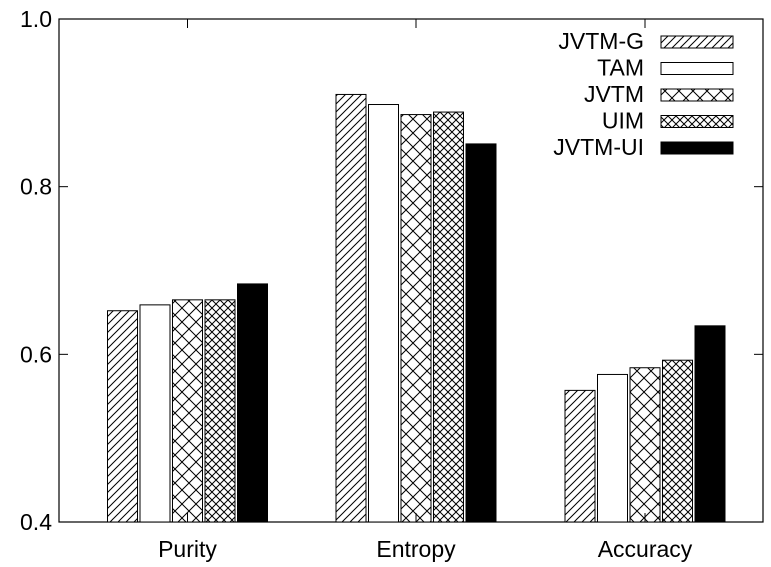  Describe the element at coordinates (598, 147) in the screenshot. I see `legend-label: JVTM-UI` at that location.